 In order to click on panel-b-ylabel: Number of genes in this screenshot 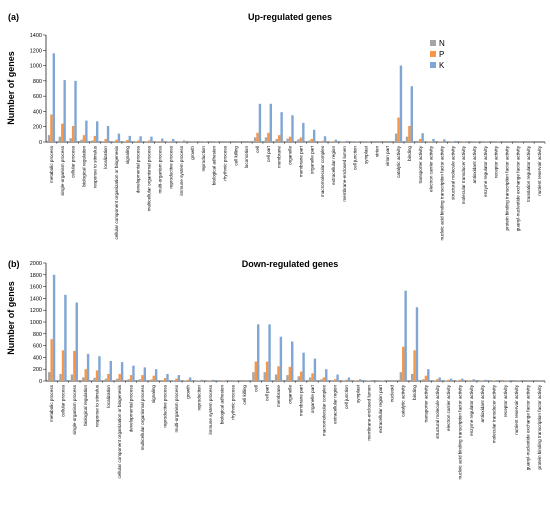, I will do `click(11, 318)`.